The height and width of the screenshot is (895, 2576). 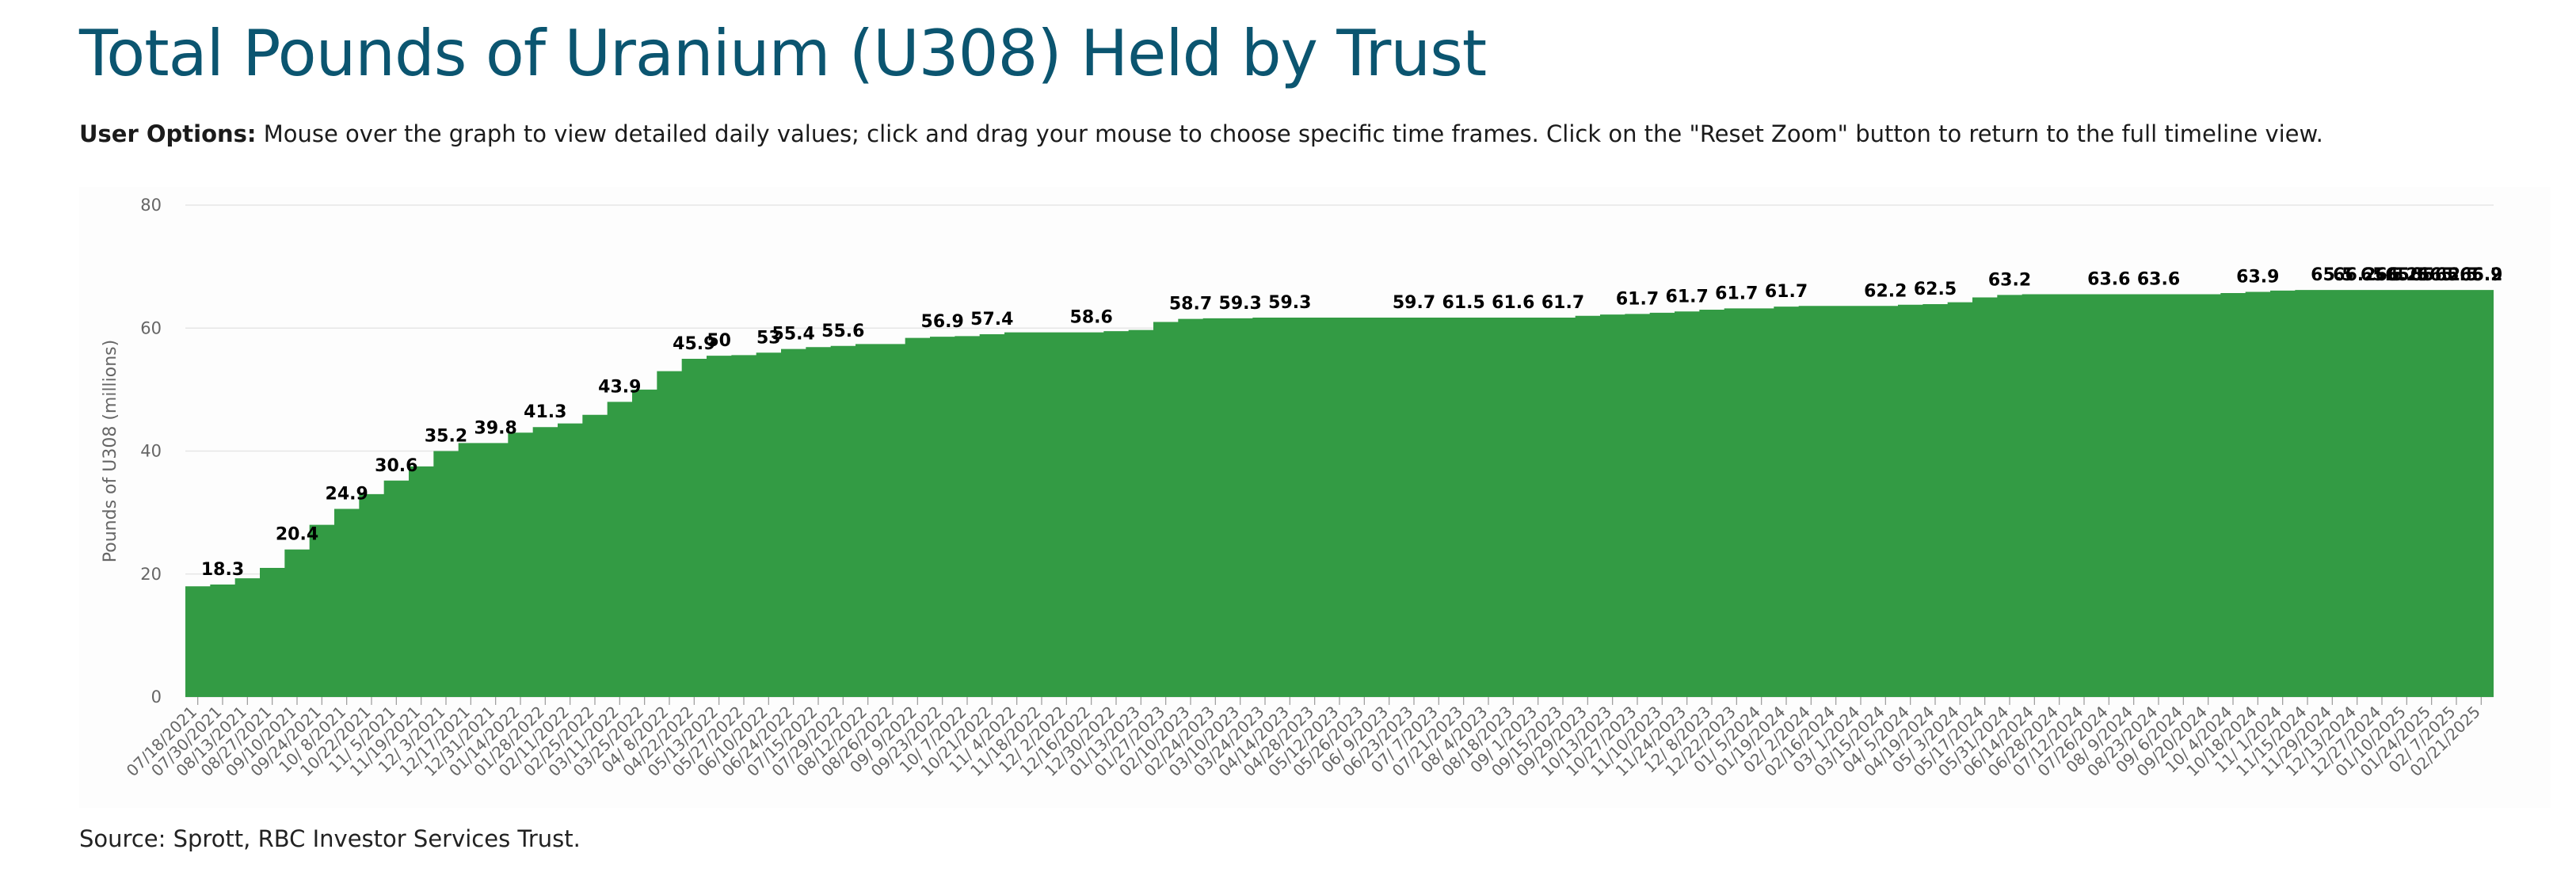 What do you see at coordinates (1463, 303) in the screenshot?
I see `data-label: 61.5` at bounding box center [1463, 303].